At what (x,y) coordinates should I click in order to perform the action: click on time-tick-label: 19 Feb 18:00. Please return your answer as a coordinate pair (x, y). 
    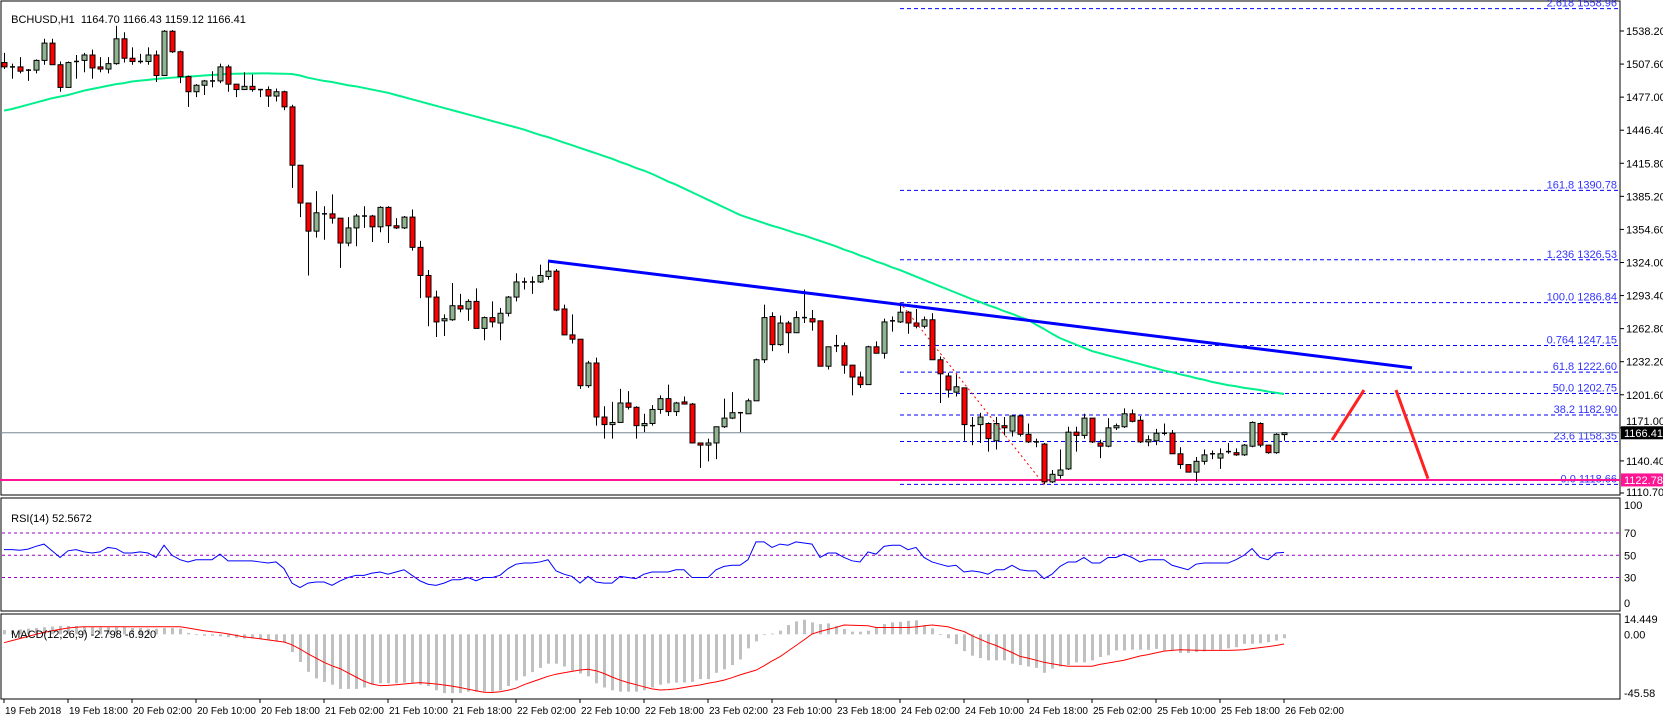
    Looking at the image, I should click on (98, 711).